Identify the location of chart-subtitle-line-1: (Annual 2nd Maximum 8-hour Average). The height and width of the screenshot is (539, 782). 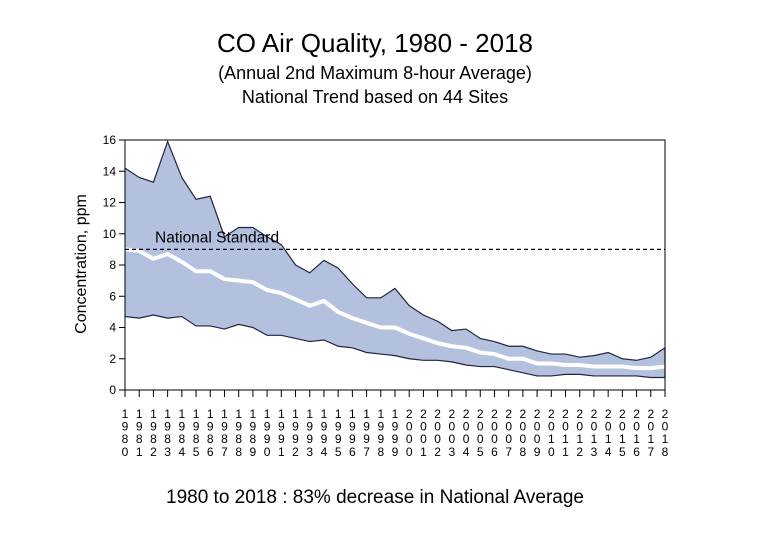
(375, 73).